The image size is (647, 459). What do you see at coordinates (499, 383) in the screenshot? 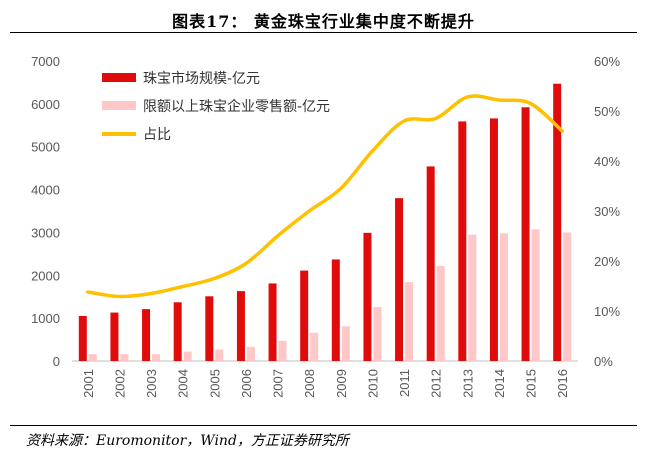
I see `x-tick-label: 2014` at bounding box center [499, 383].